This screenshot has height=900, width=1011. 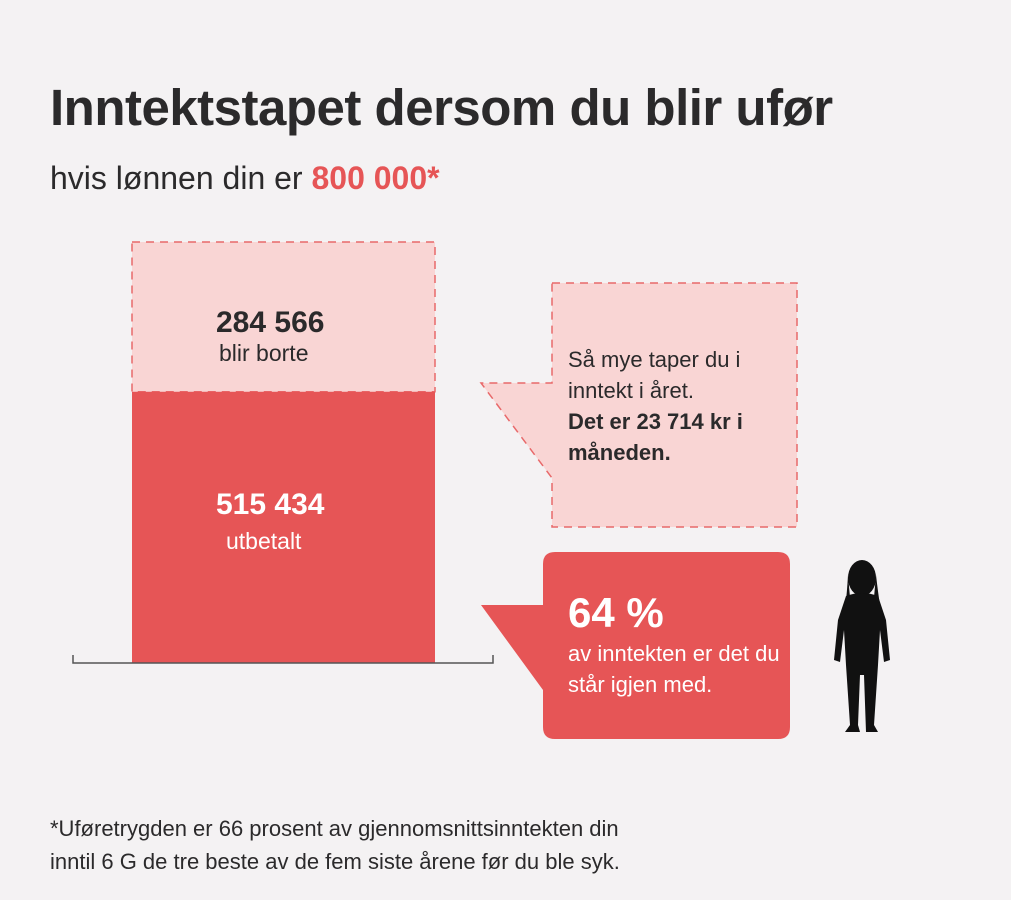 What do you see at coordinates (181, 178) in the screenshot?
I see `subtitle-prefix: hvis lønnen din er` at bounding box center [181, 178].